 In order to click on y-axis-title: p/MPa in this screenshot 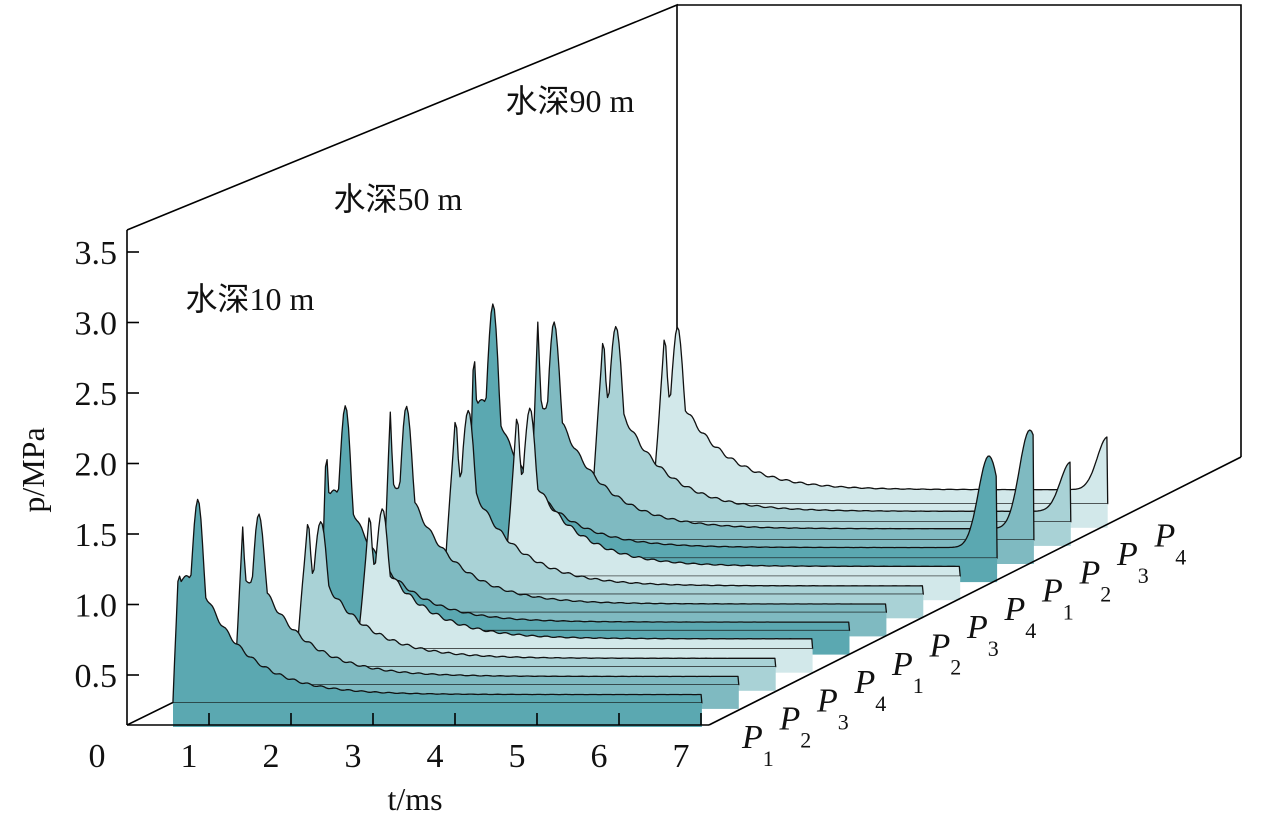, I will do `click(33, 469)`.